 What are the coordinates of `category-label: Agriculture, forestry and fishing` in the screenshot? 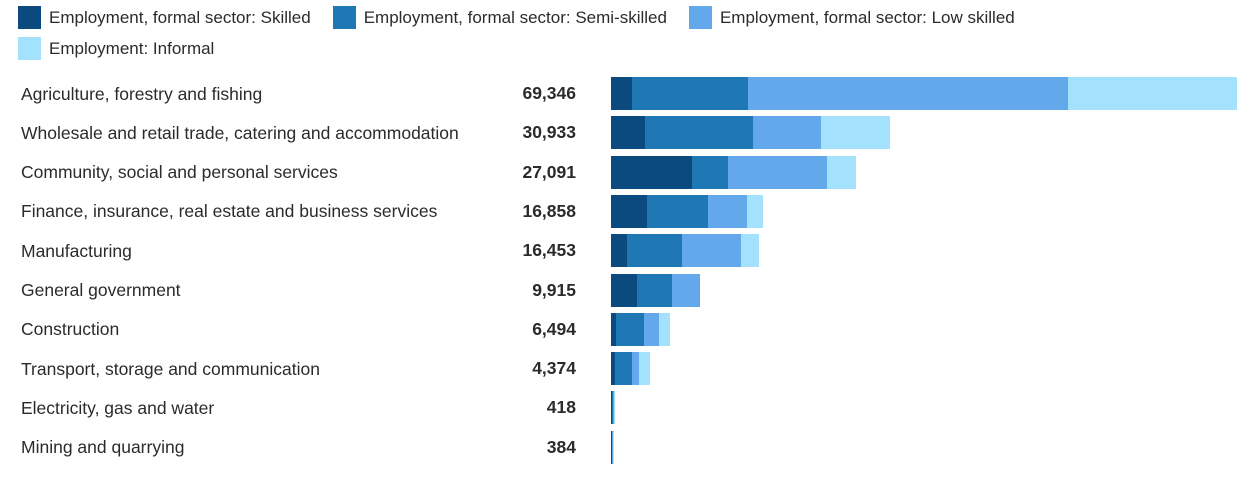 It's located at (142, 93).